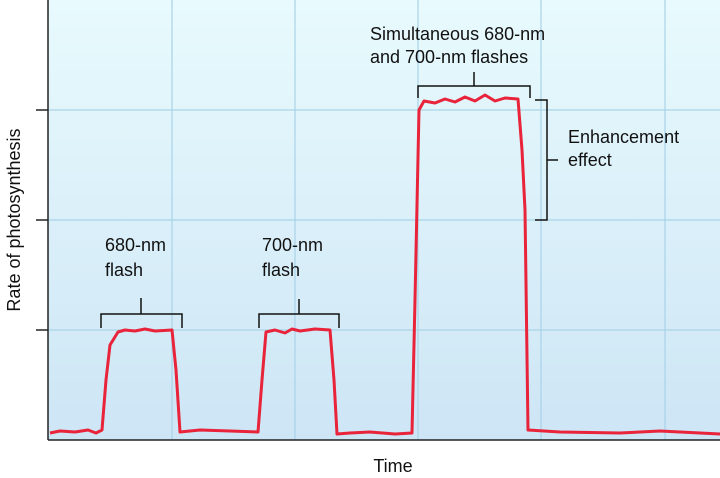 The image size is (720, 478). Describe the element at coordinates (623, 137) in the screenshot. I see `annotation: Enhancement` at that location.